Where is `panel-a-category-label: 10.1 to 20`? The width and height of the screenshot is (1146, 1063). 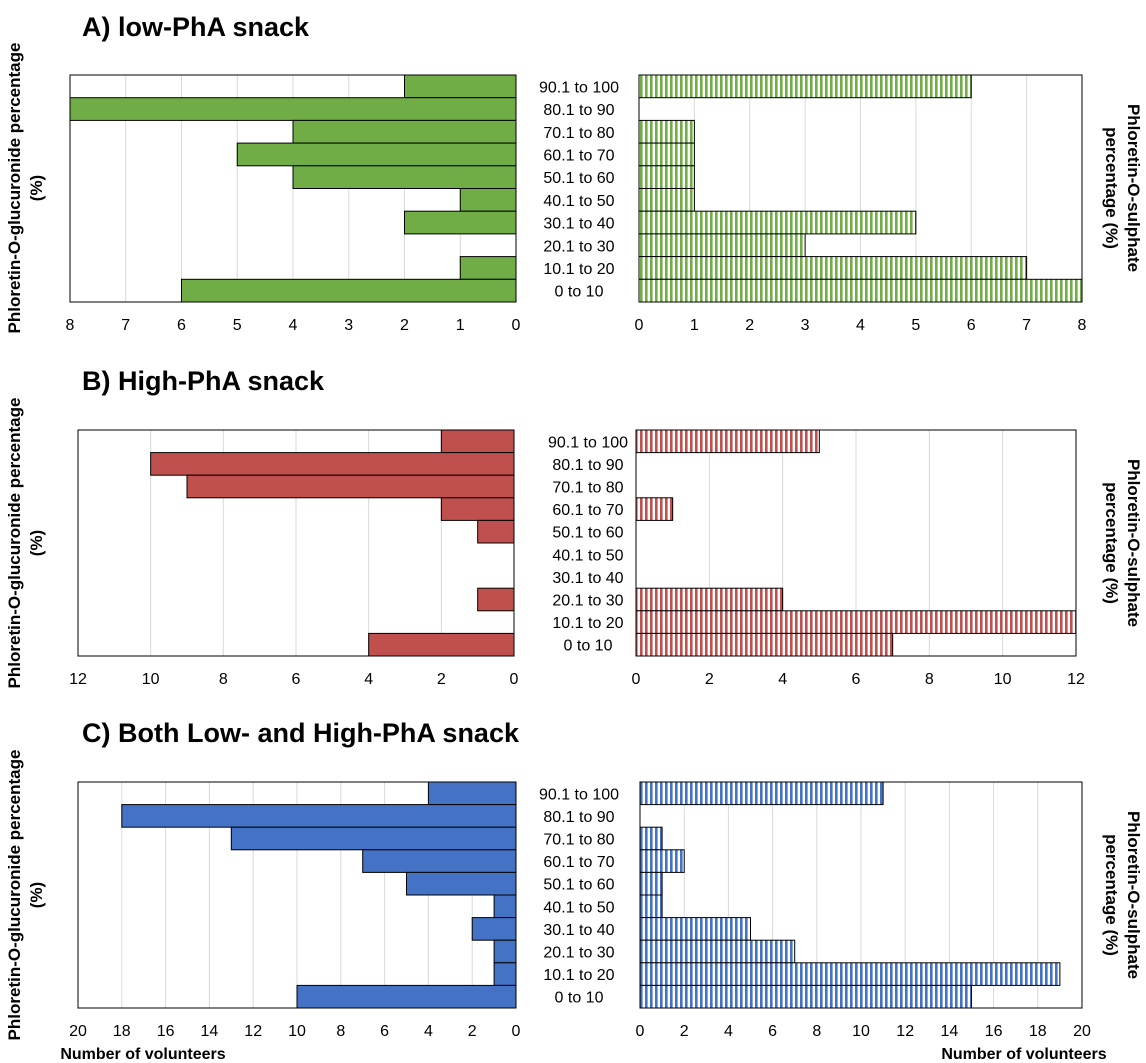
panel-a-category-label: 10.1 to 20 is located at coordinates (578, 269).